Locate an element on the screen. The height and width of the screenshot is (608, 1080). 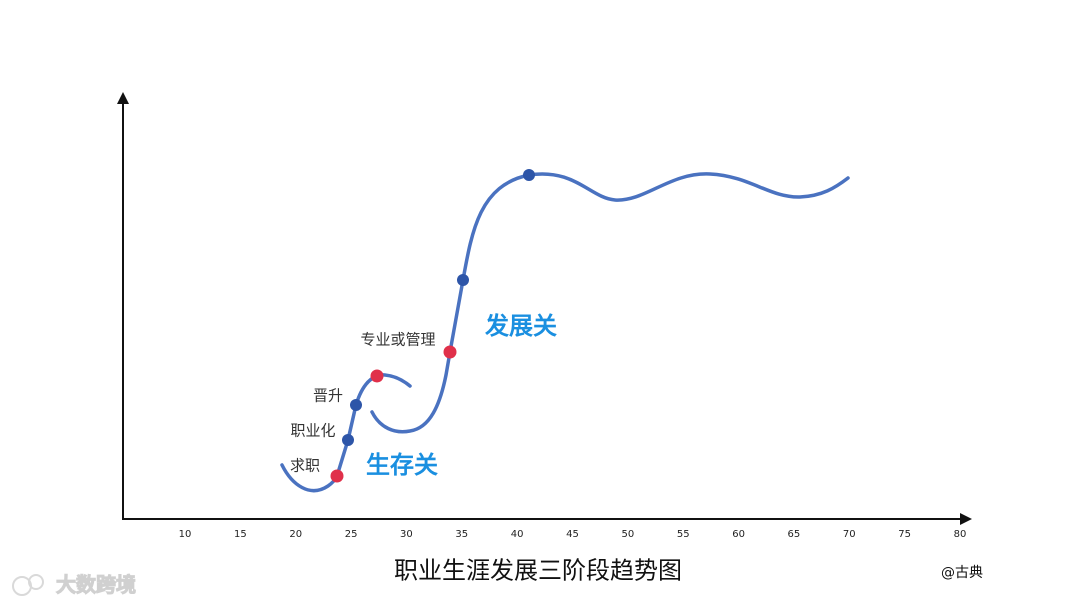
x-tick-label: 40 is located at coordinates (517, 534).